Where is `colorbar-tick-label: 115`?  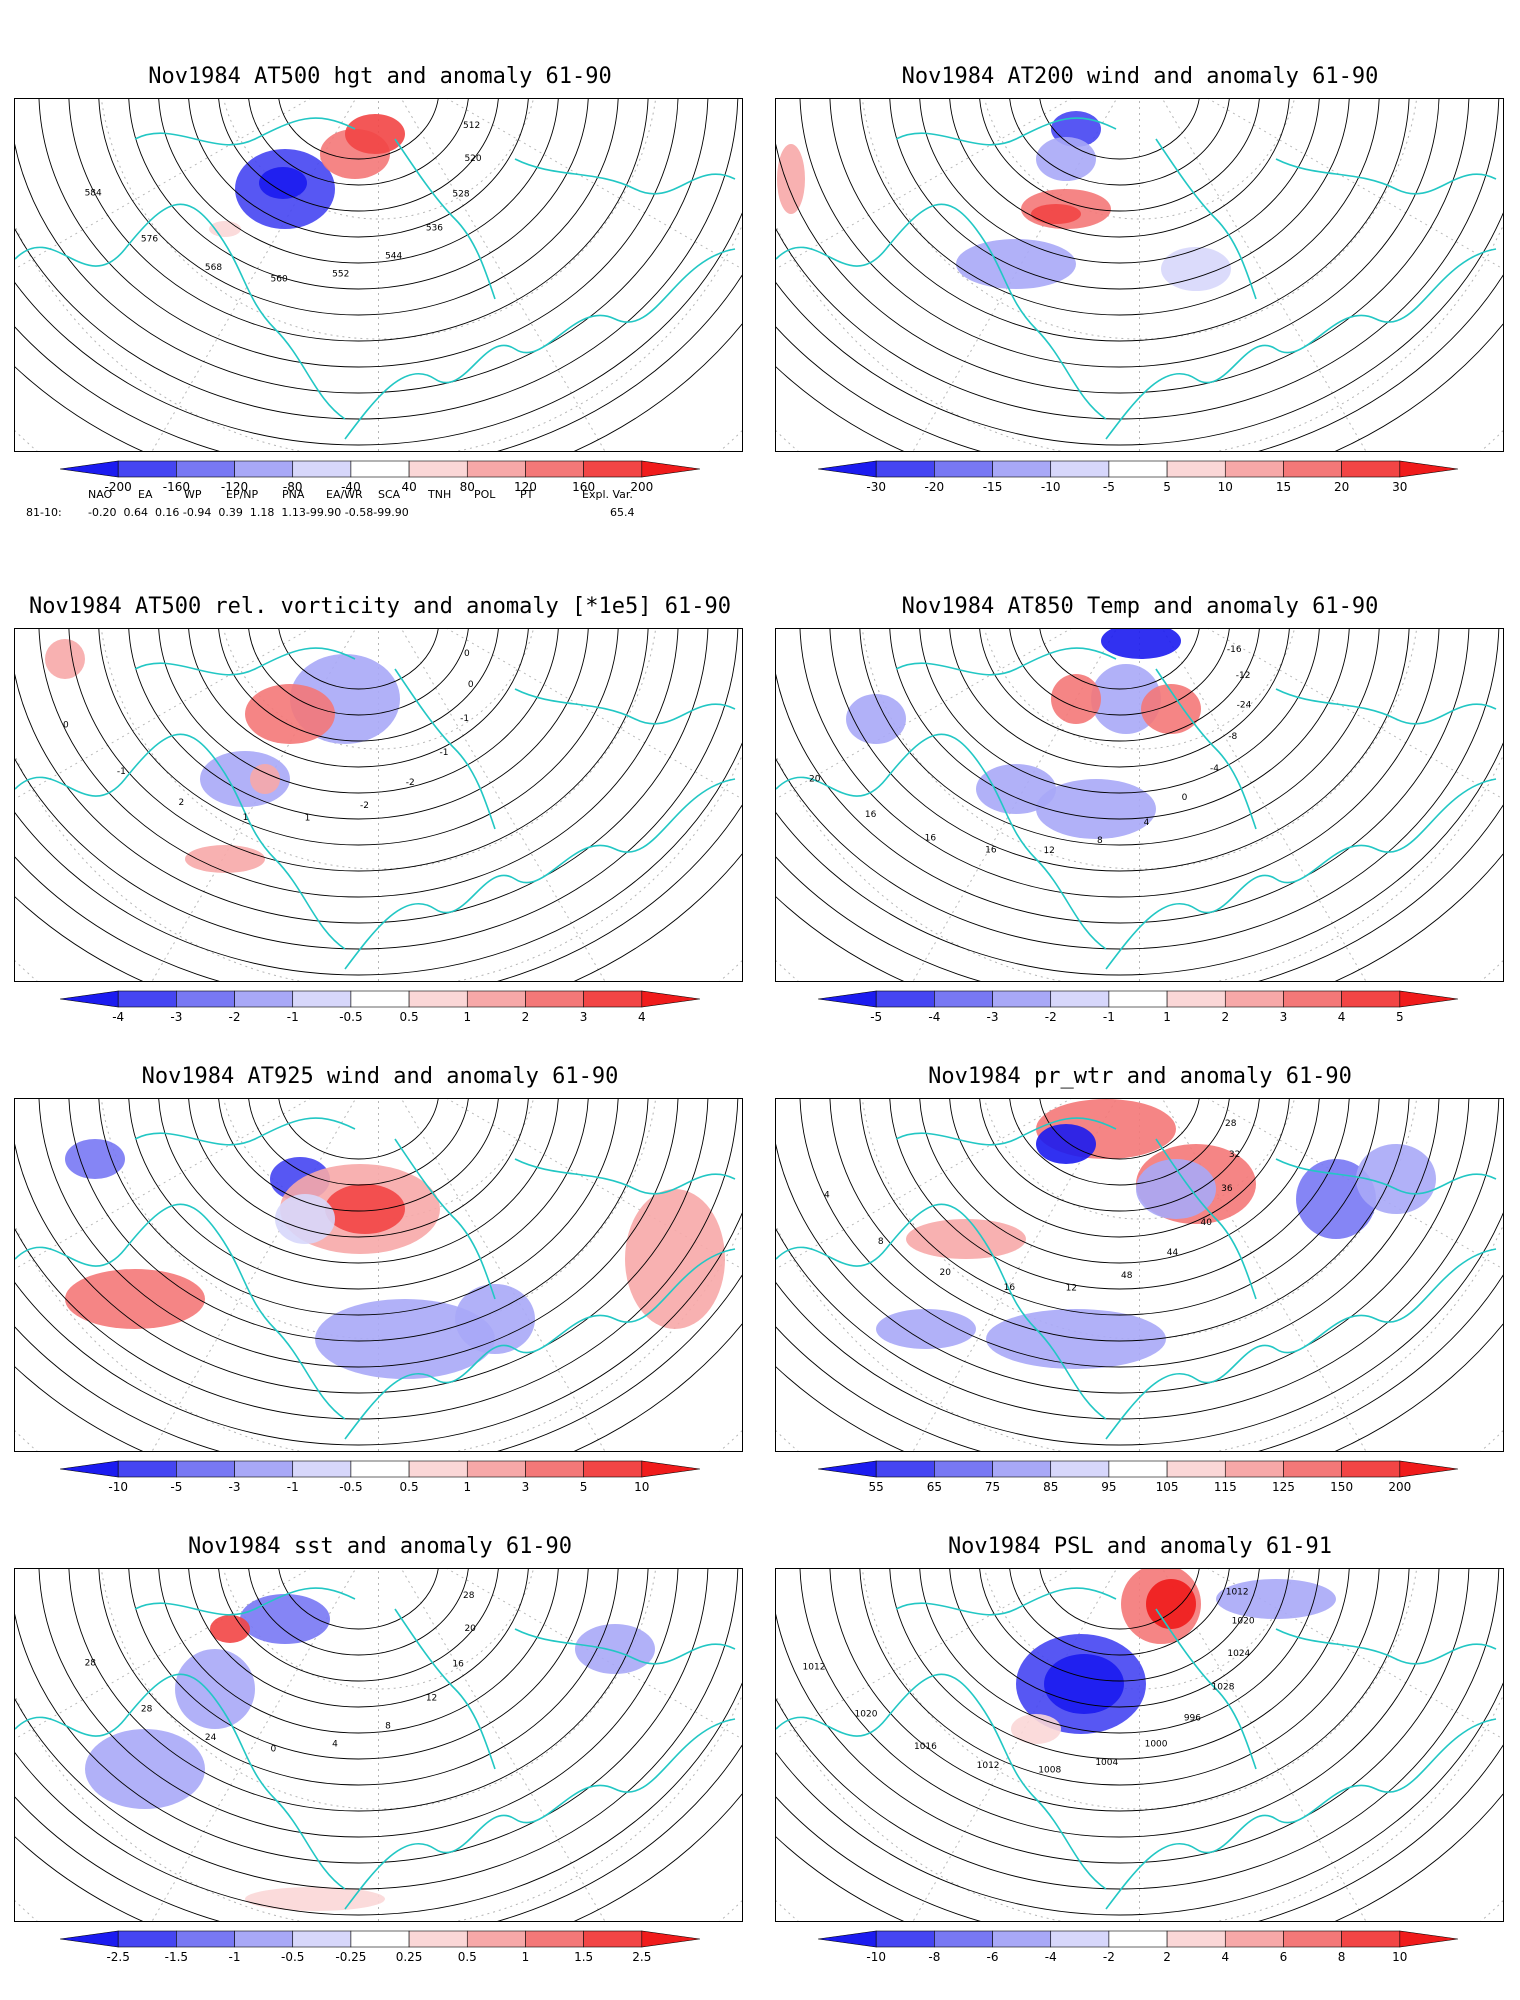
colorbar-tick-label: 115 is located at coordinates (1225, 1487).